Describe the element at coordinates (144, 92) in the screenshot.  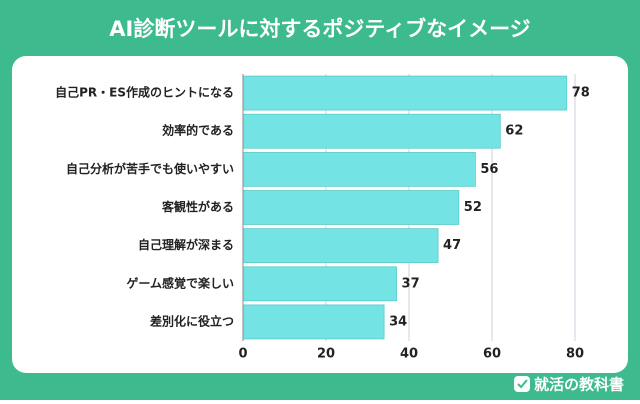
I see `y-tick-label: 自己PR・ES作成のヒントになる` at that location.